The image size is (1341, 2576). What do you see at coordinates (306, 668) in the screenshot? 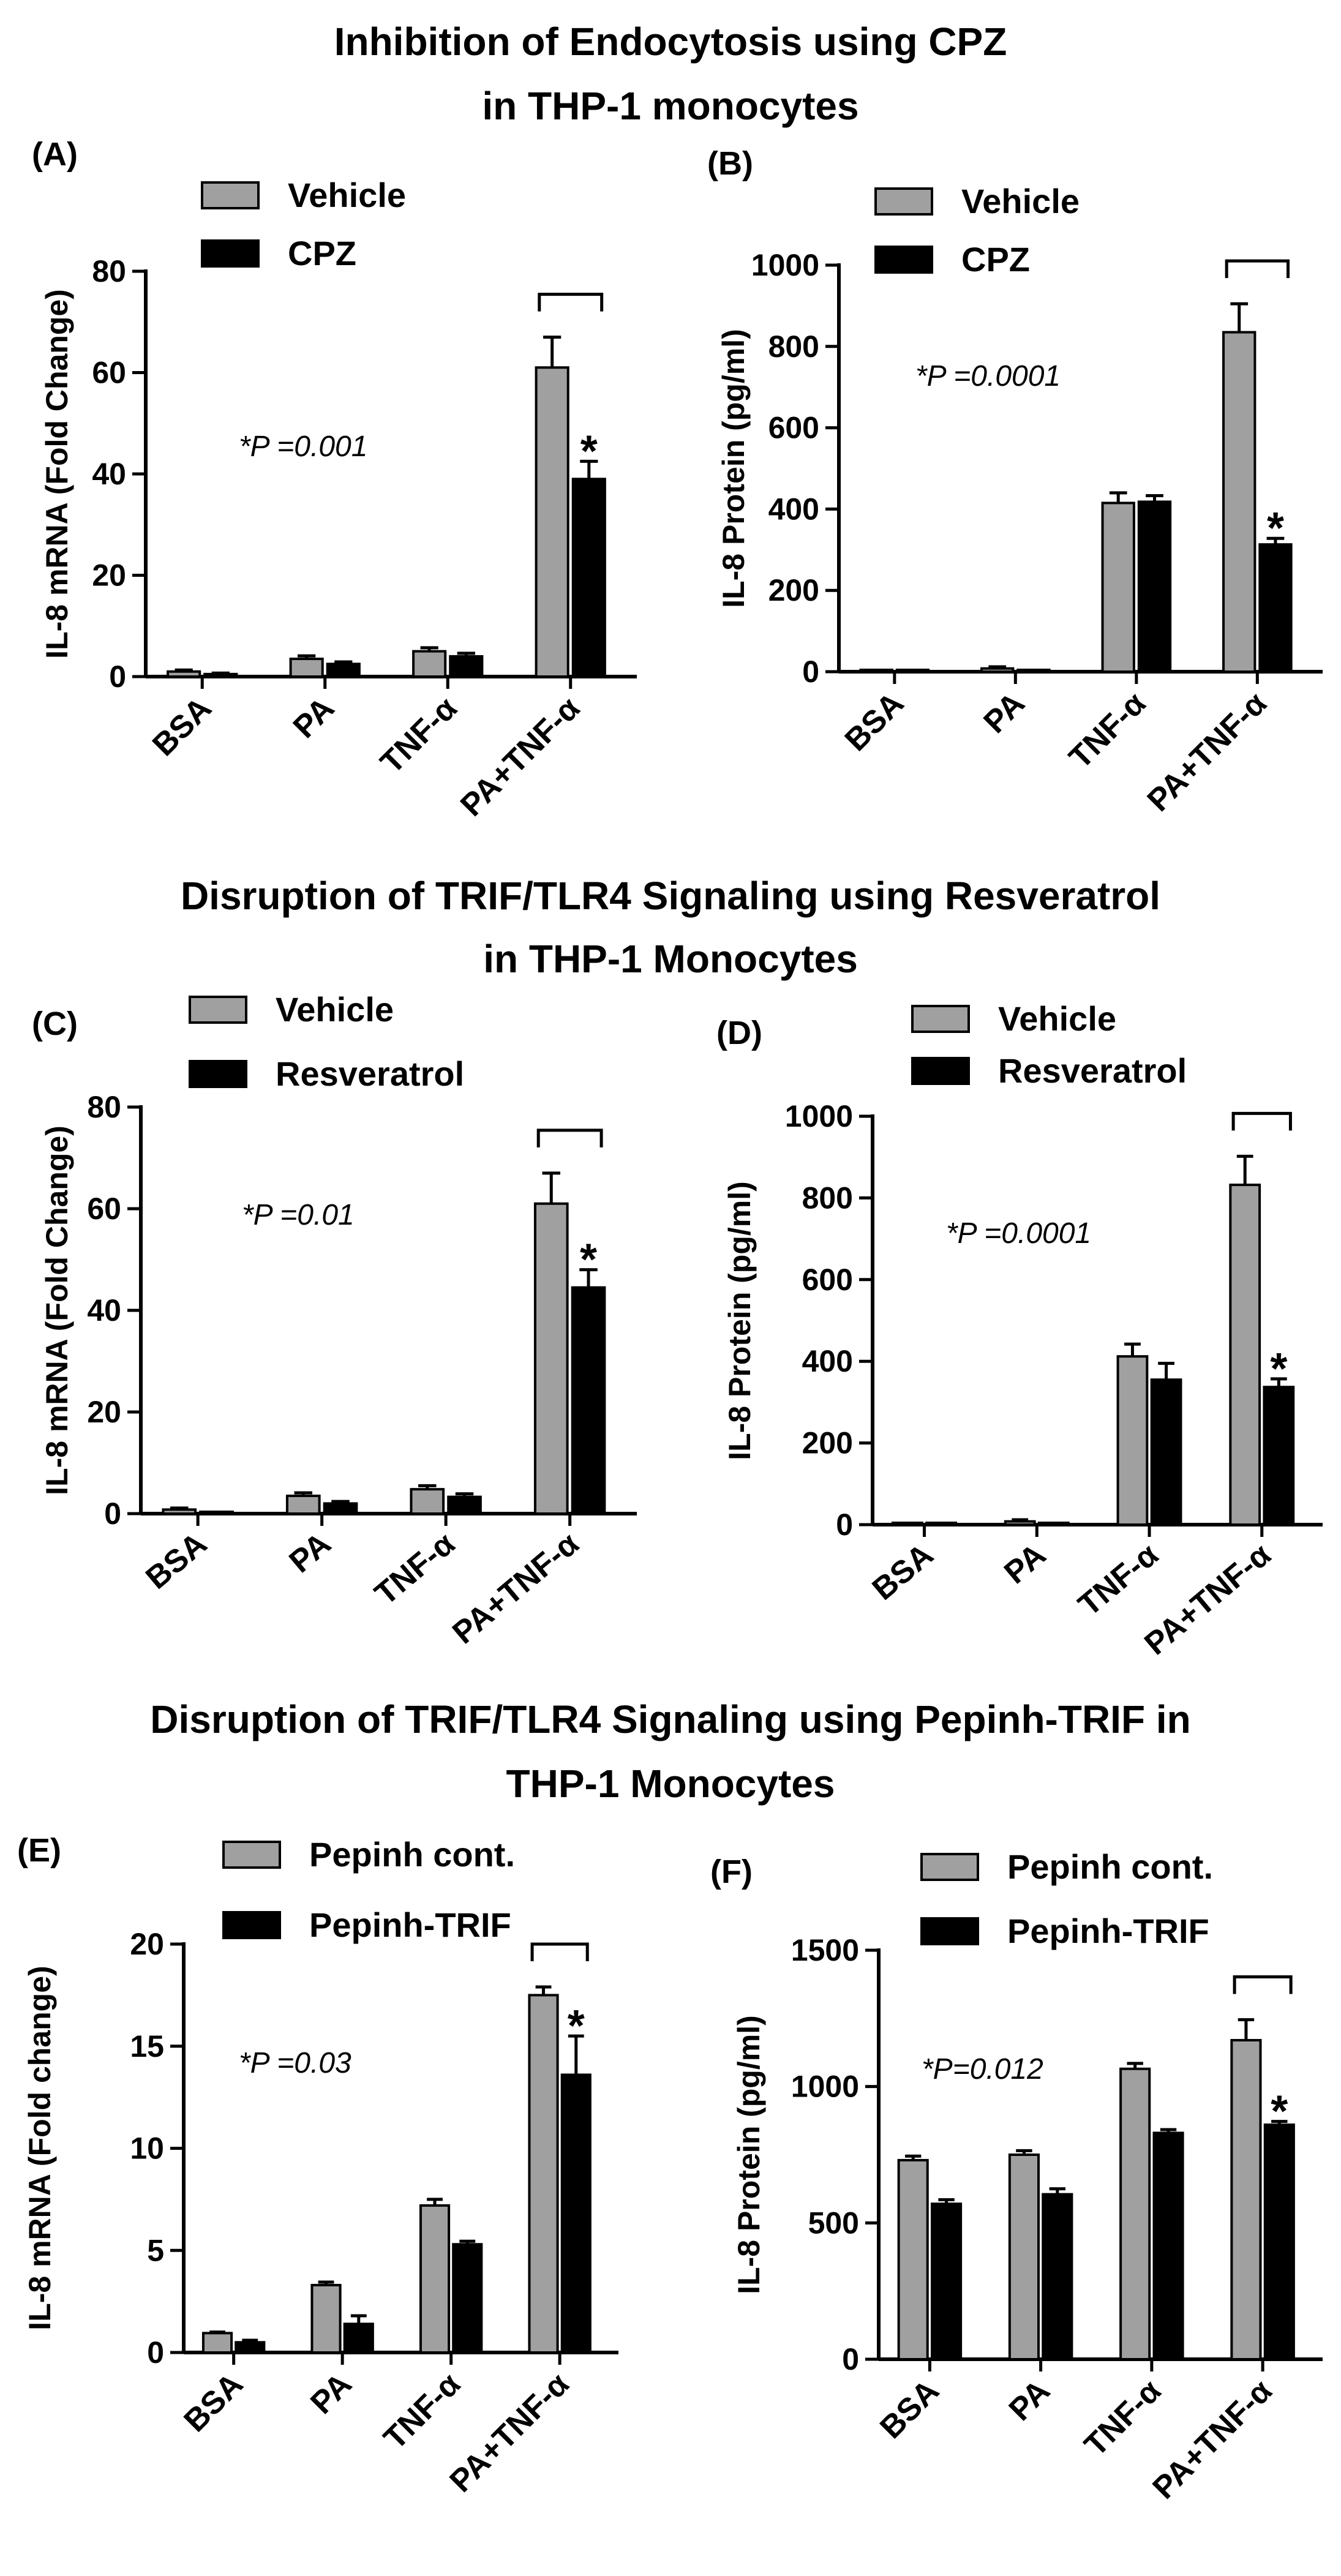
I see `bar-A-PA-Vehicle` at bounding box center [306, 668].